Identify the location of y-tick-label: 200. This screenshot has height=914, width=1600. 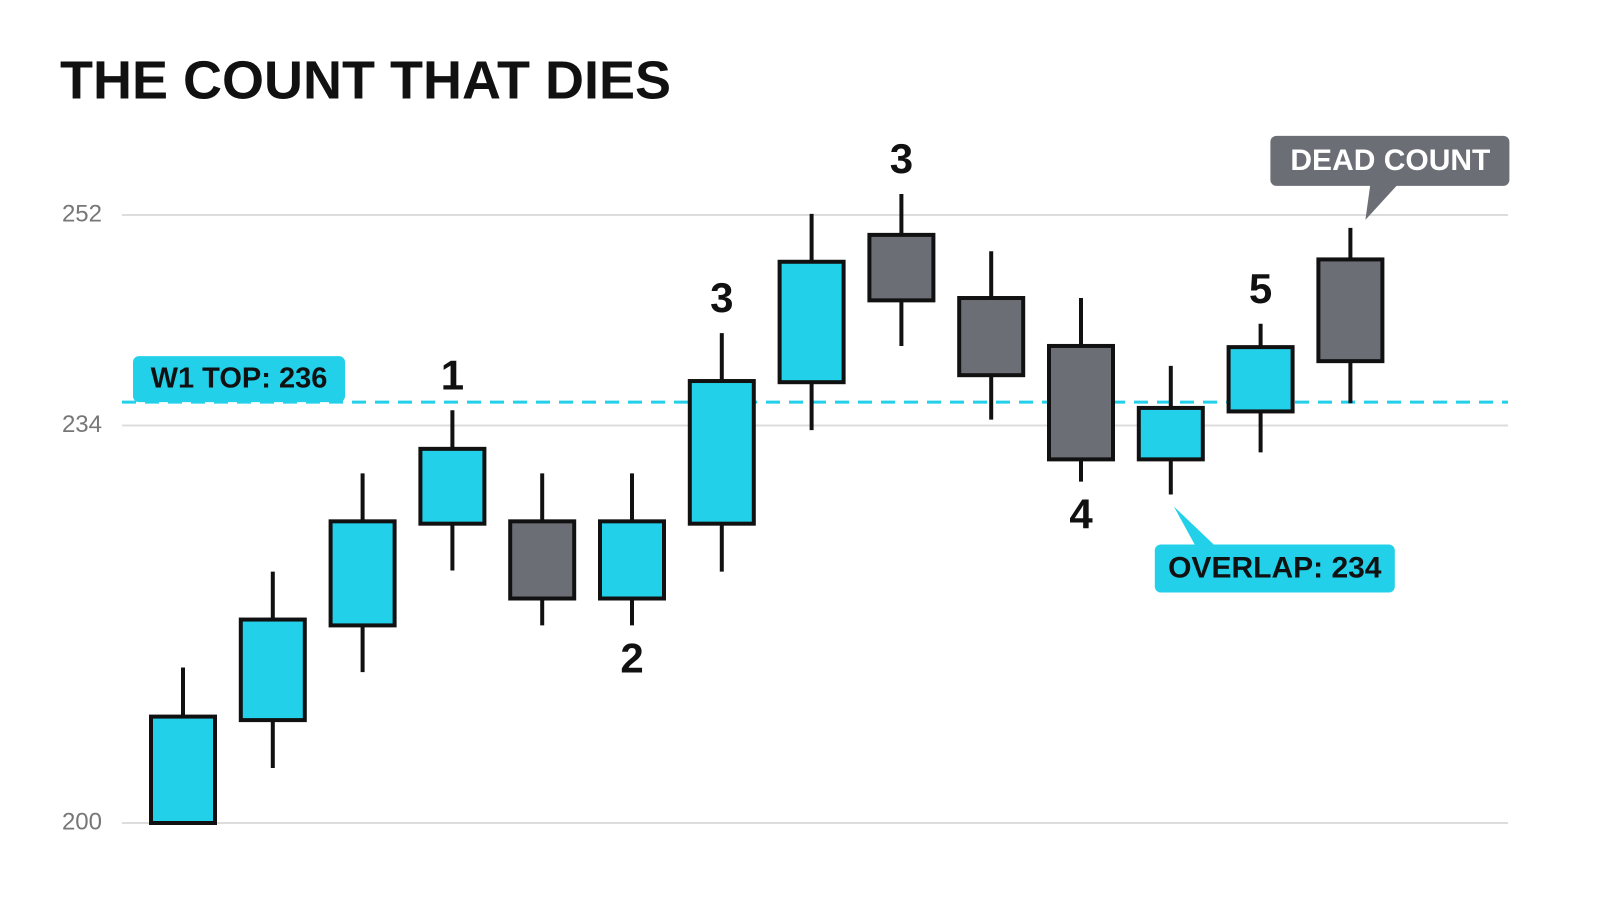
(82, 821).